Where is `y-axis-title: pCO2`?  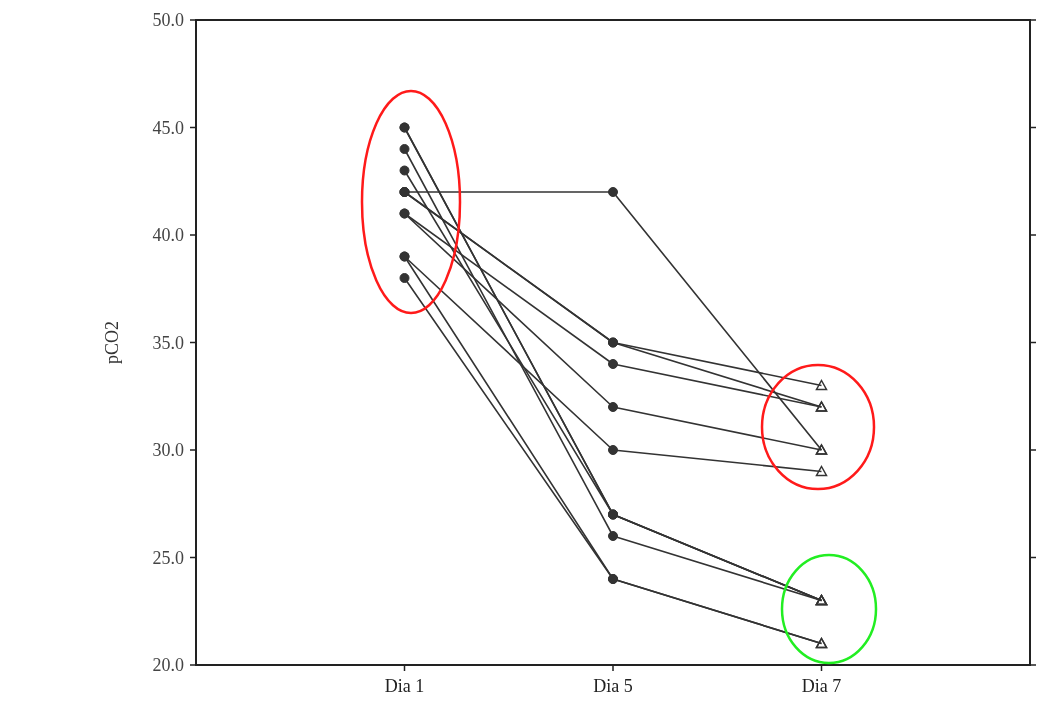 y-axis-title: pCO2 is located at coordinates (112, 342).